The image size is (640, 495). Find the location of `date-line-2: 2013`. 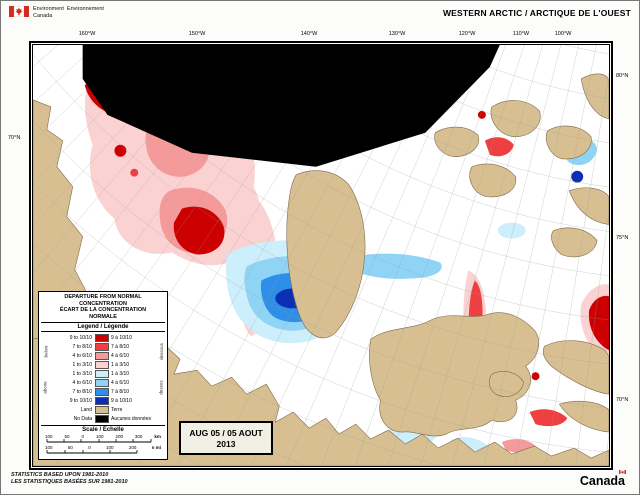

date-line-2: 2013 is located at coordinates (226, 443).